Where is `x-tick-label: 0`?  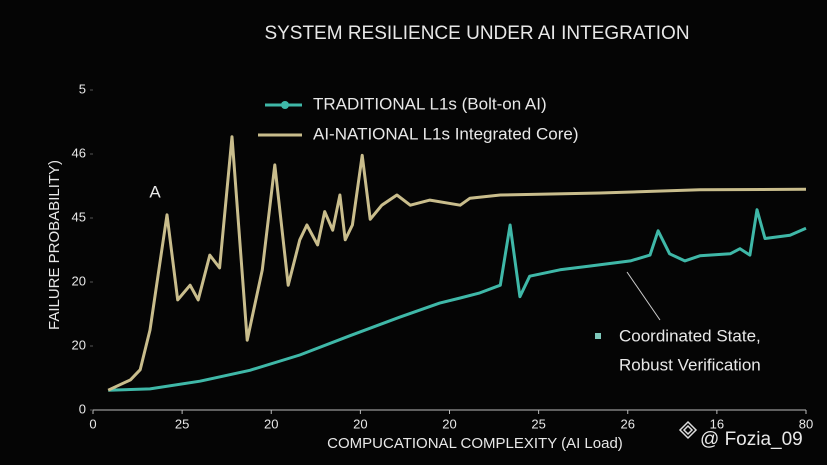 x-tick-label: 0 is located at coordinates (92, 423).